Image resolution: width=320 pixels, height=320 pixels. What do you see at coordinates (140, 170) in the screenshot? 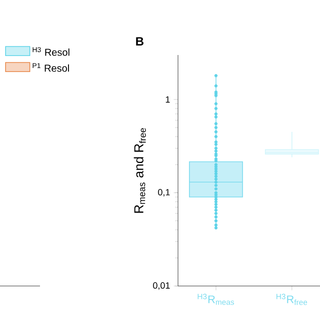
I see `y-axis-title: R$_{meas}$ and R$_{free}$` at bounding box center [140, 170].